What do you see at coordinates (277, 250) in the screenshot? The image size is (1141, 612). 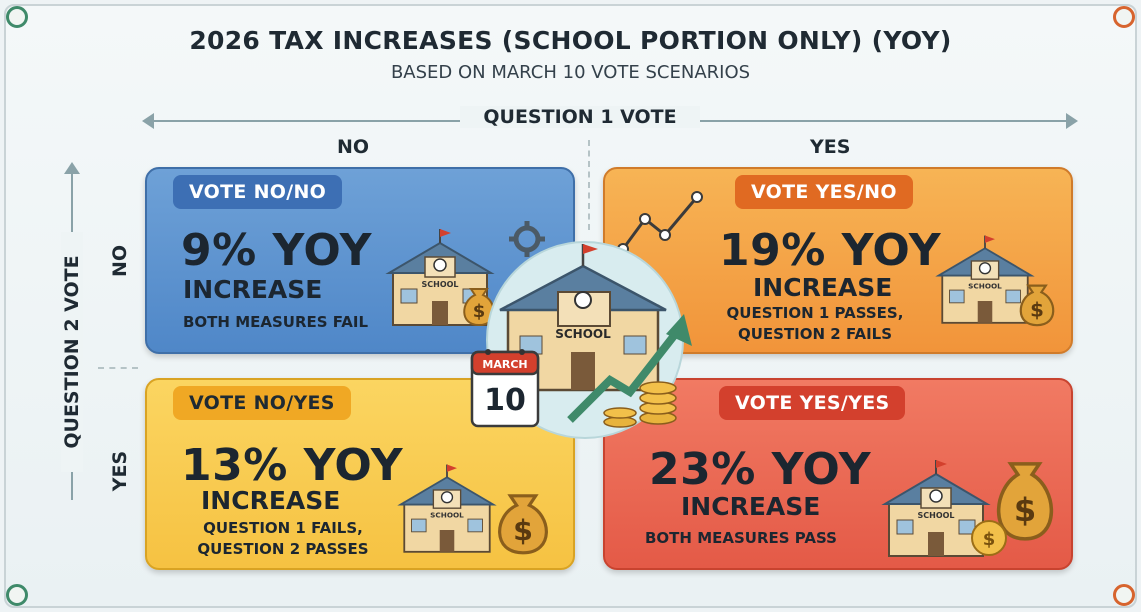 I see `scenario-percent: 9% YOY` at bounding box center [277, 250].